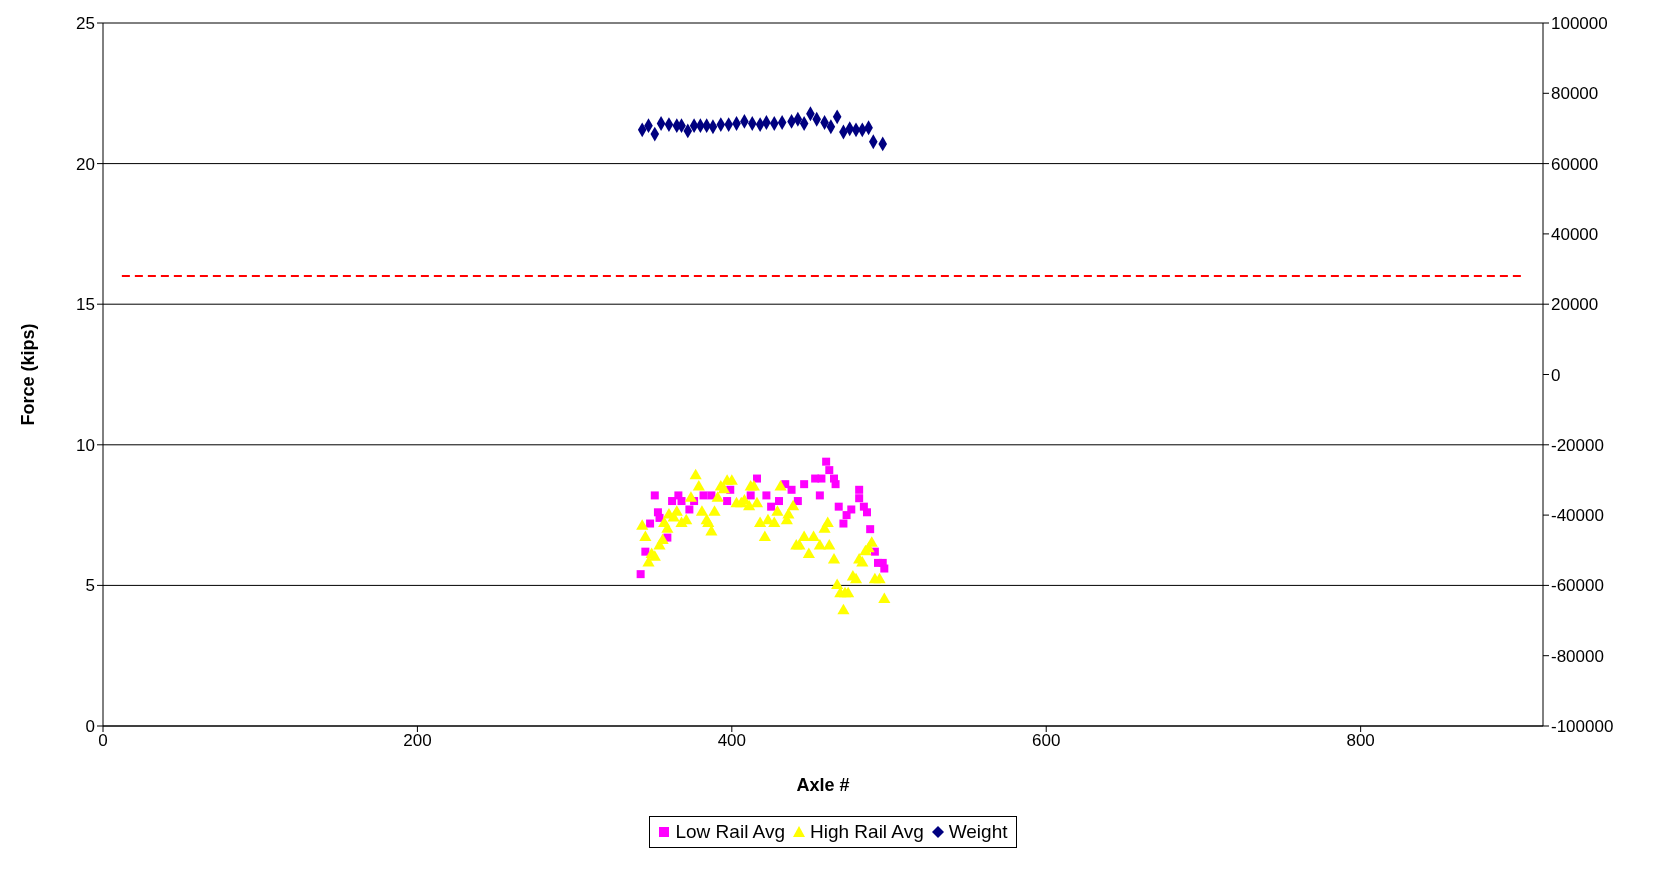 This screenshot has height=872, width=1671. Describe the element at coordinates (90, 727) in the screenshot. I see `y-tick-label: 0` at that location.